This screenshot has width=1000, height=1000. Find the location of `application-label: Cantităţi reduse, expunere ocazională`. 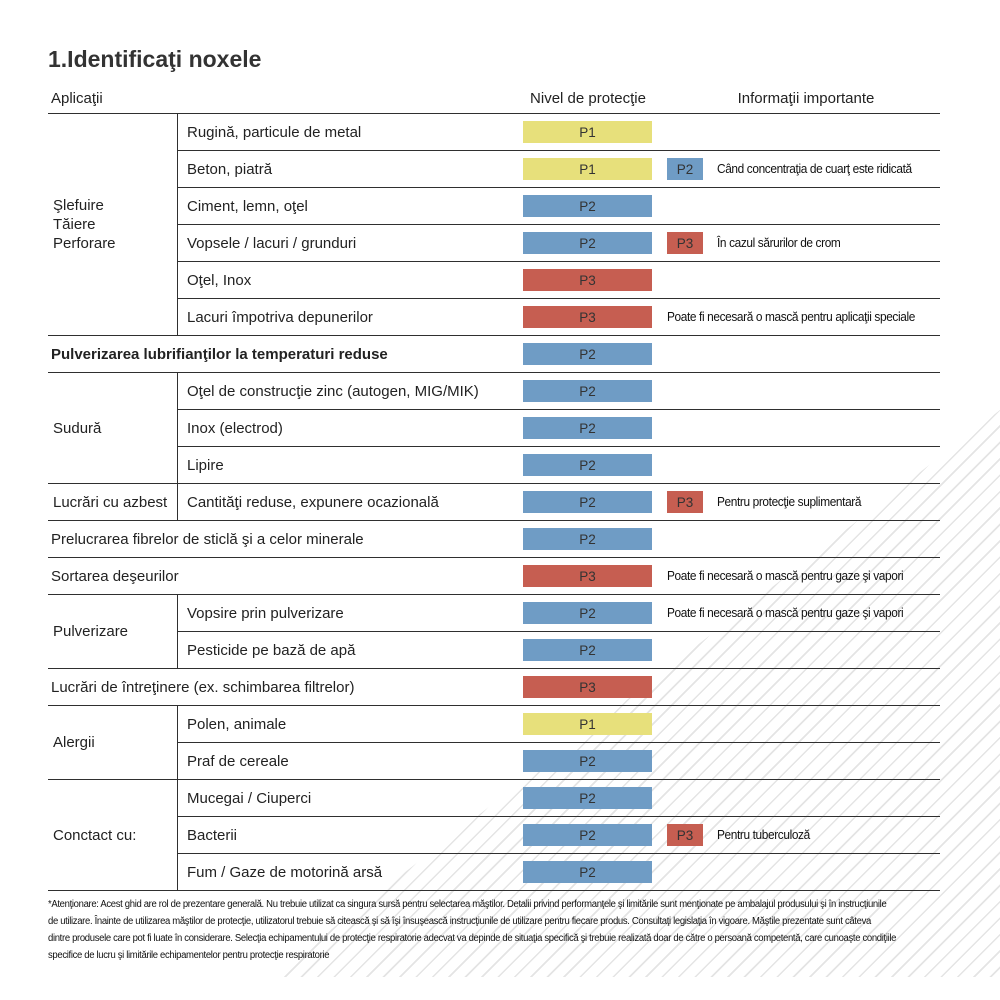

application-label: Cantităţi reduse, expunere ocazională is located at coordinates (313, 502).